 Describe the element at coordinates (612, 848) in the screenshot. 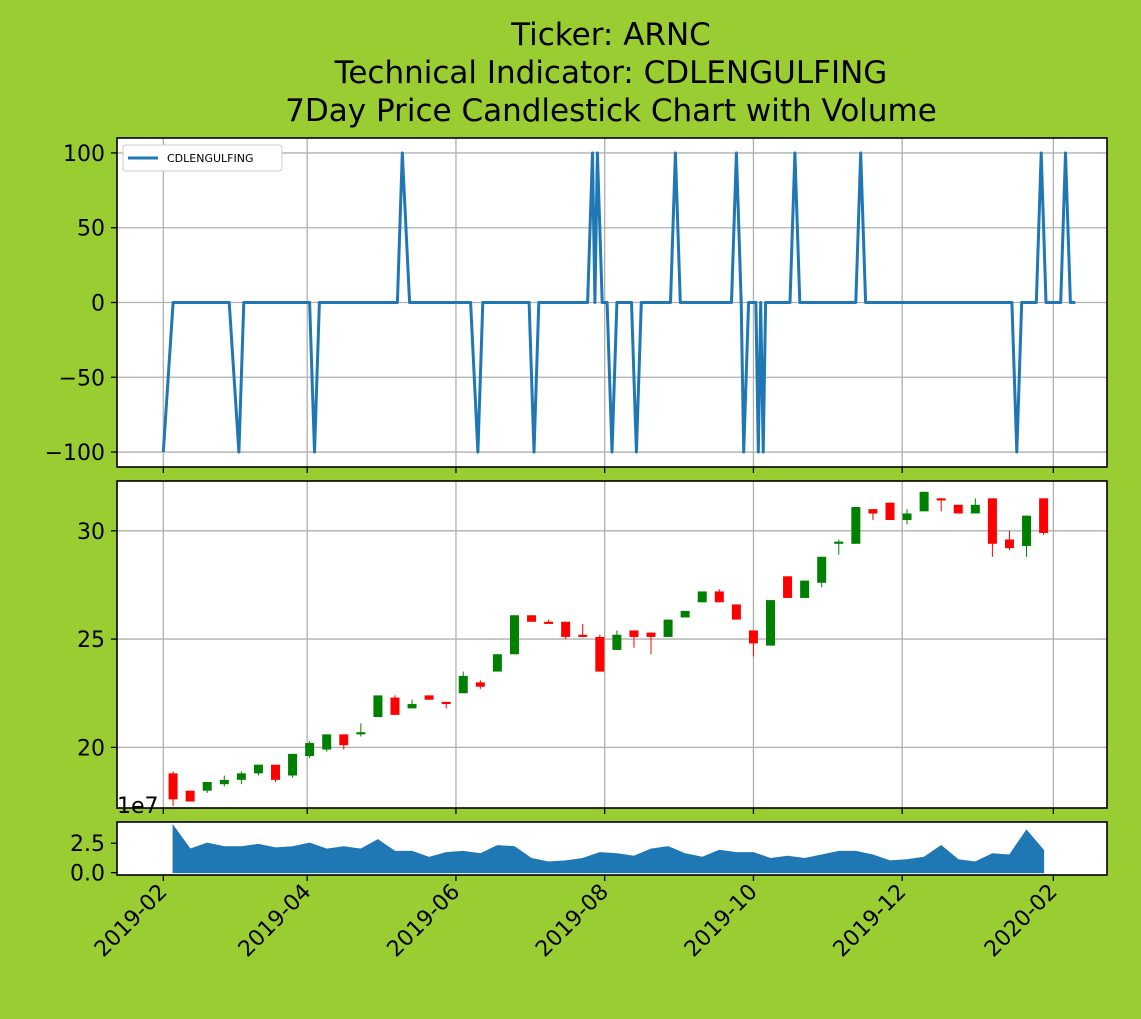

I see `volume-frame` at that location.